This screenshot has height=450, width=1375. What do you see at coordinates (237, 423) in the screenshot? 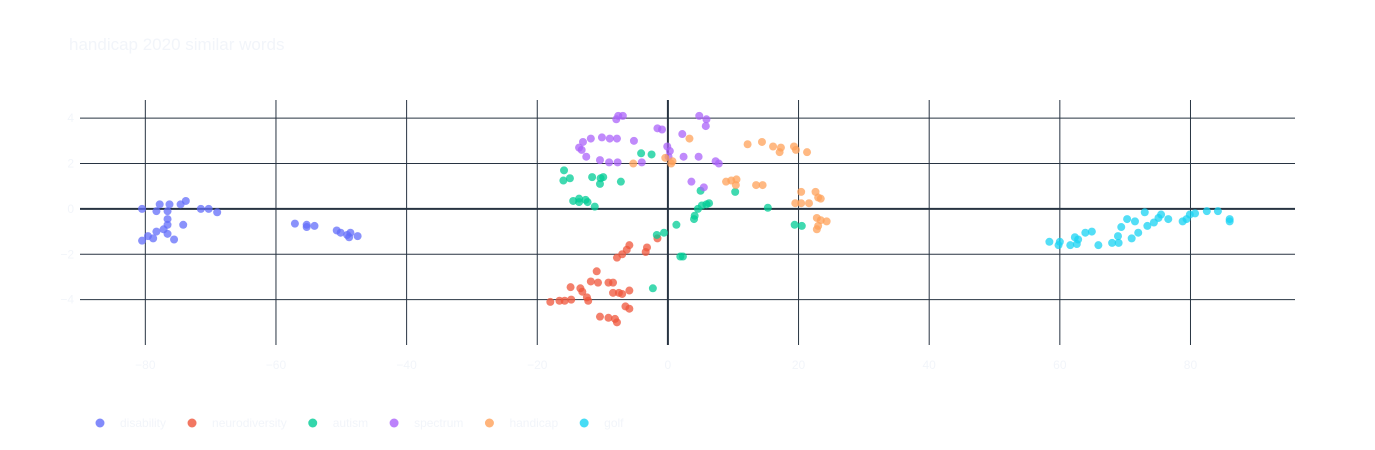
I see `legend-item-neurodiversity: neurodiversity` at bounding box center [237, 423].